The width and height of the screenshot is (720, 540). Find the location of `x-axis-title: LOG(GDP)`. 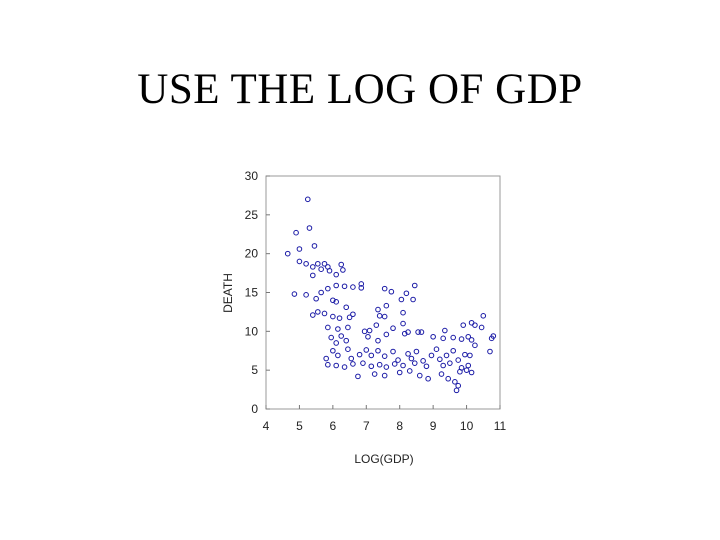

x-axis-title: LOG(GDP) is located at coordinates (383, 459).